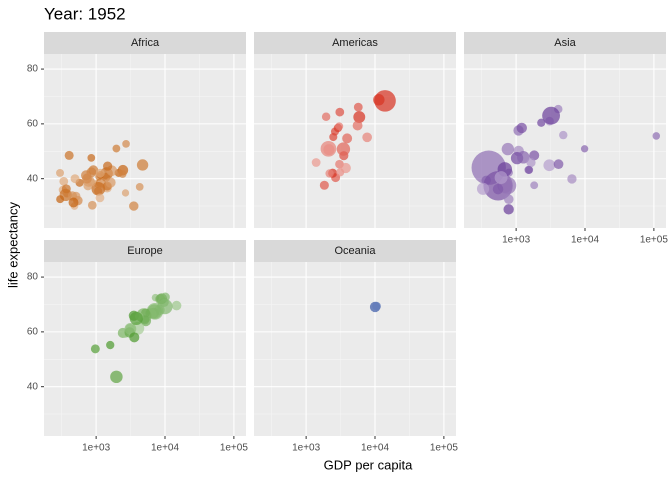 The image size is (672, 485). What do you see at coordinates (368, 464) in the screenshot?
I see `x-axis-title: GDP per capita` at bounding box center [368, 464].